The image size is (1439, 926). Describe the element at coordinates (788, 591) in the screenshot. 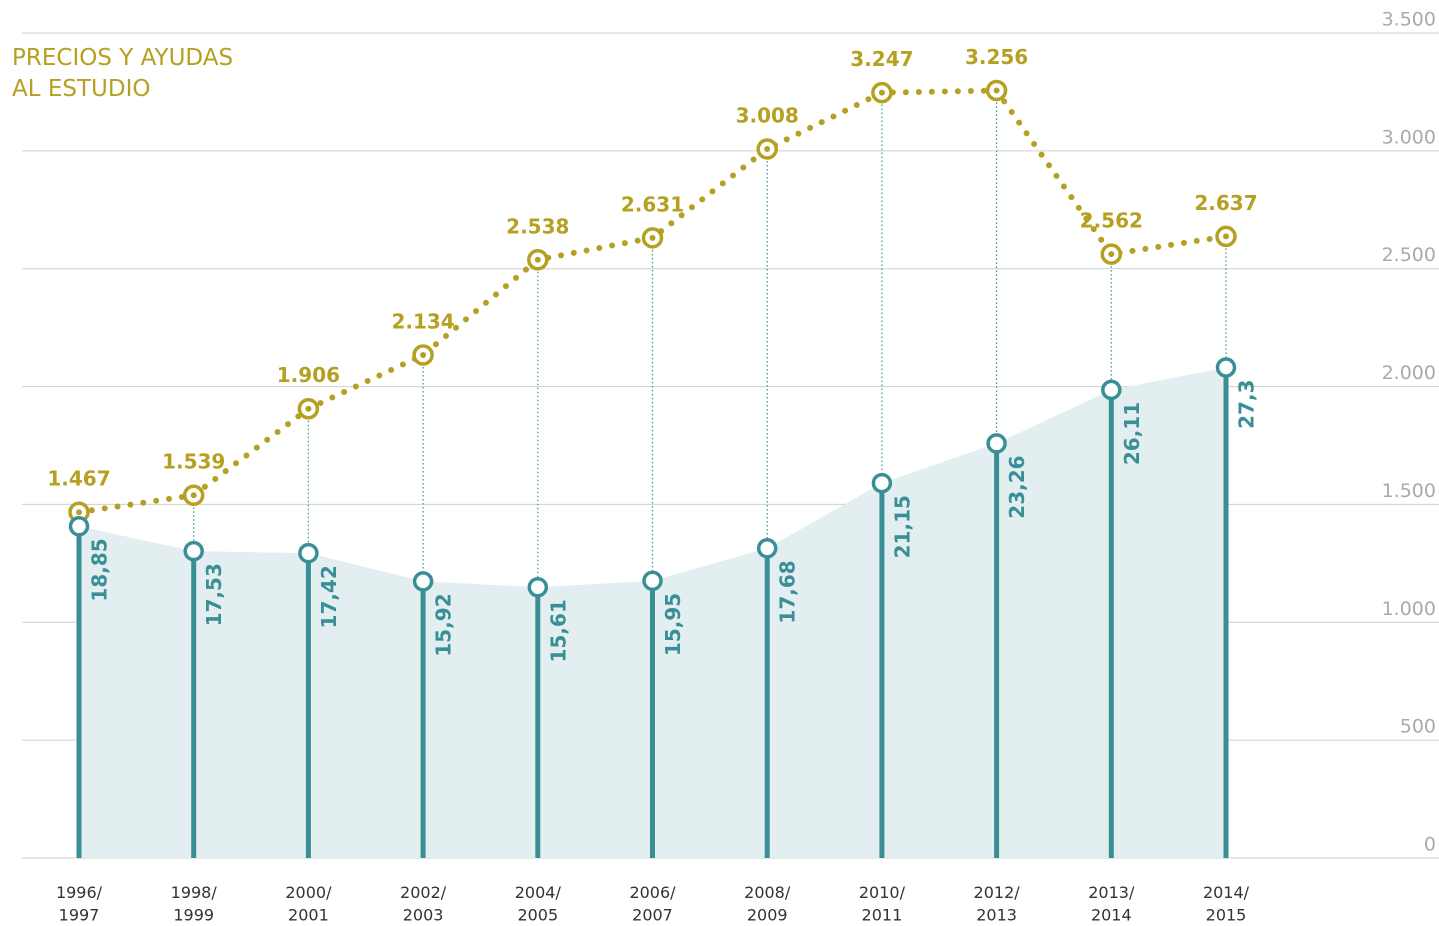

I see `data-label: 17,68` at that location.